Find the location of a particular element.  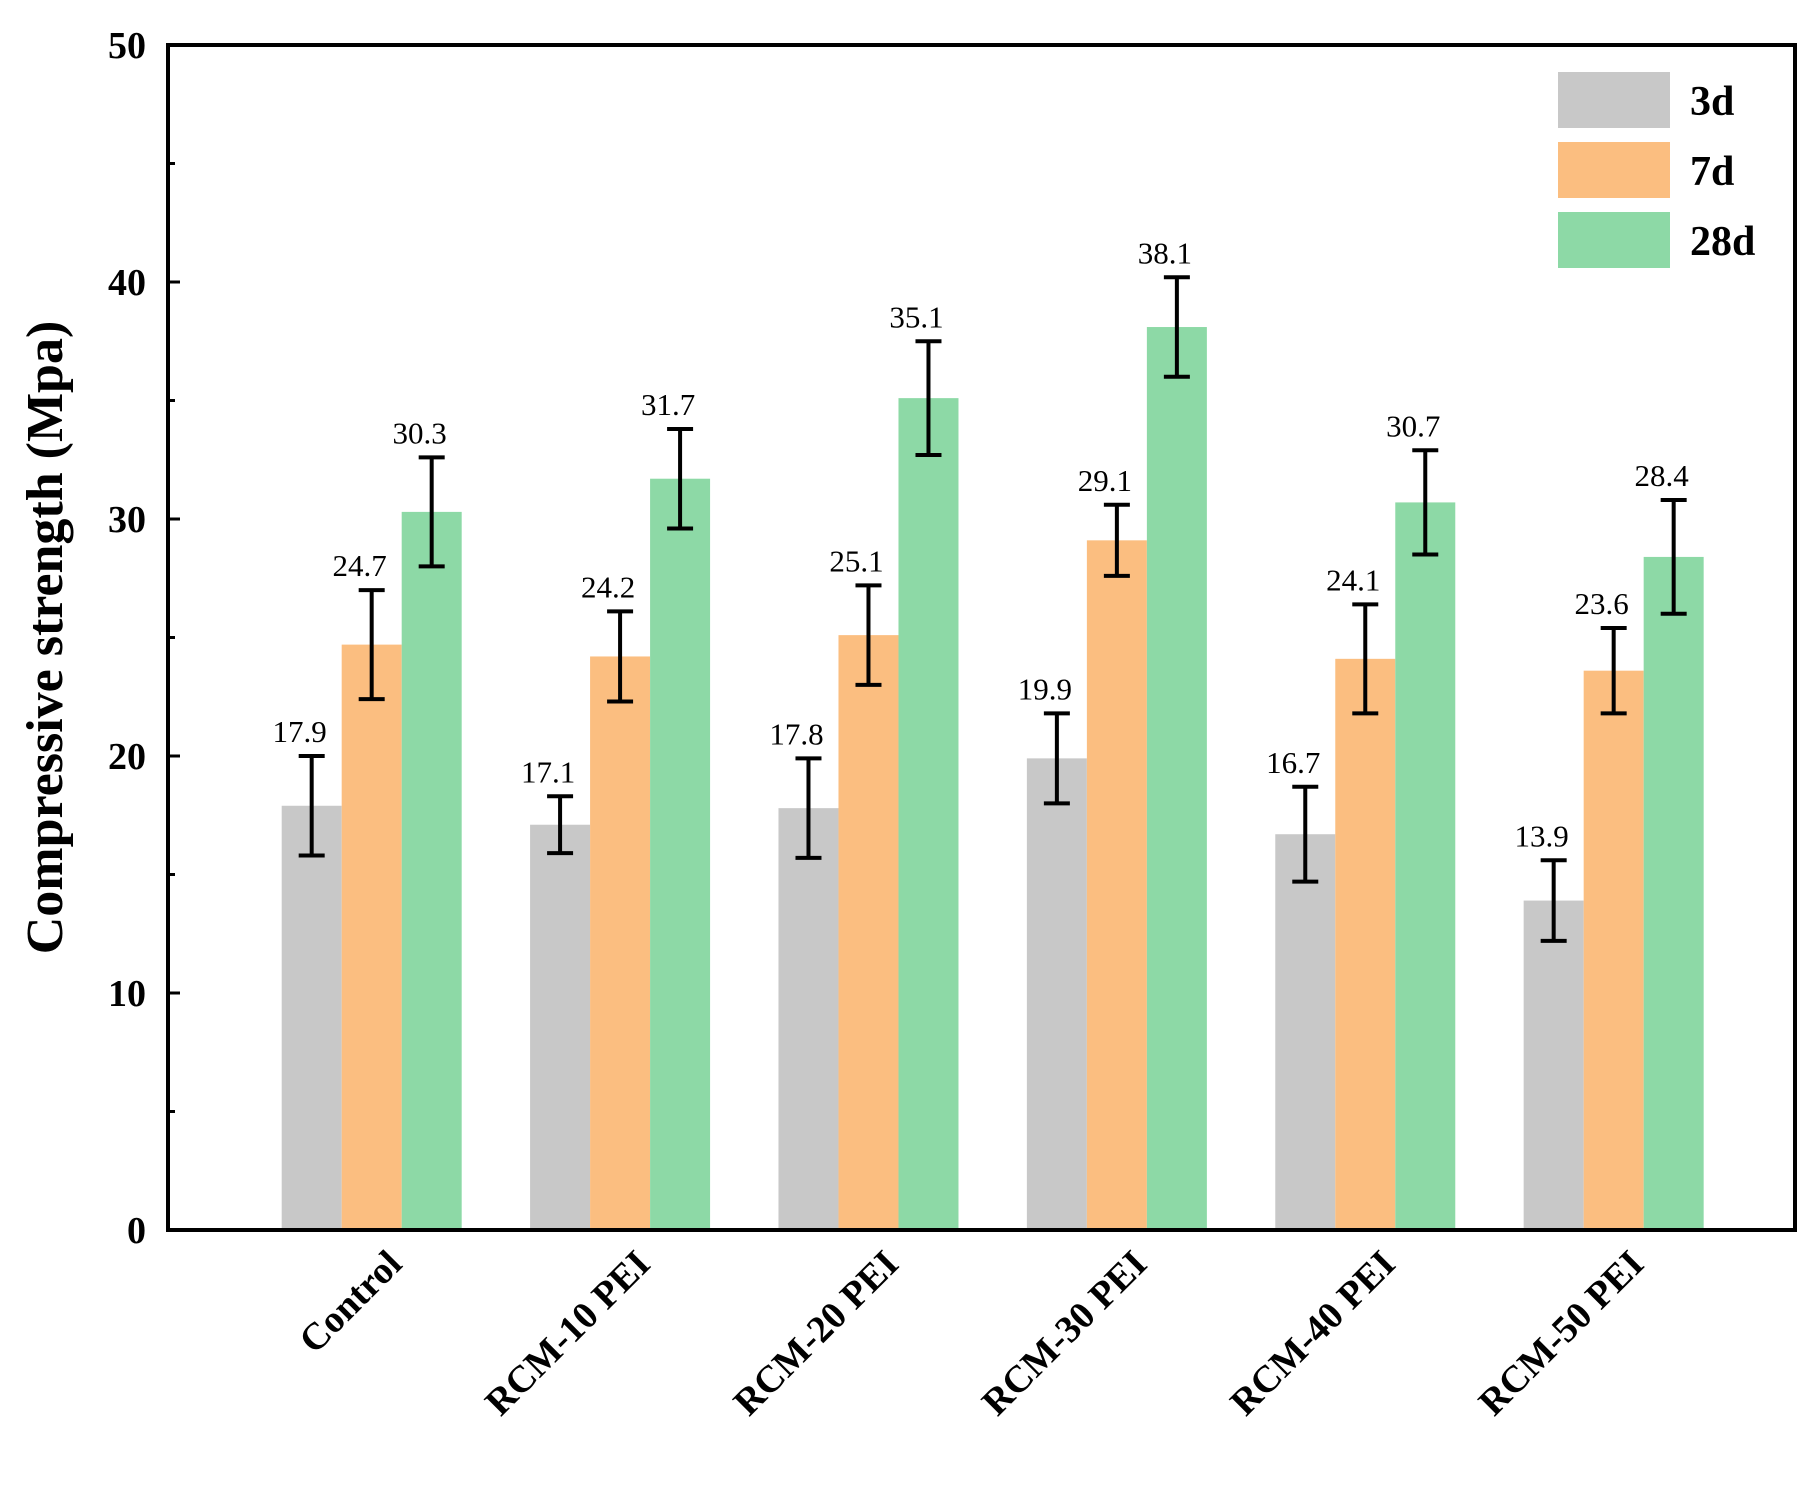

data-label-7d-3: 29.1 is located at coordinates (1105, 480).